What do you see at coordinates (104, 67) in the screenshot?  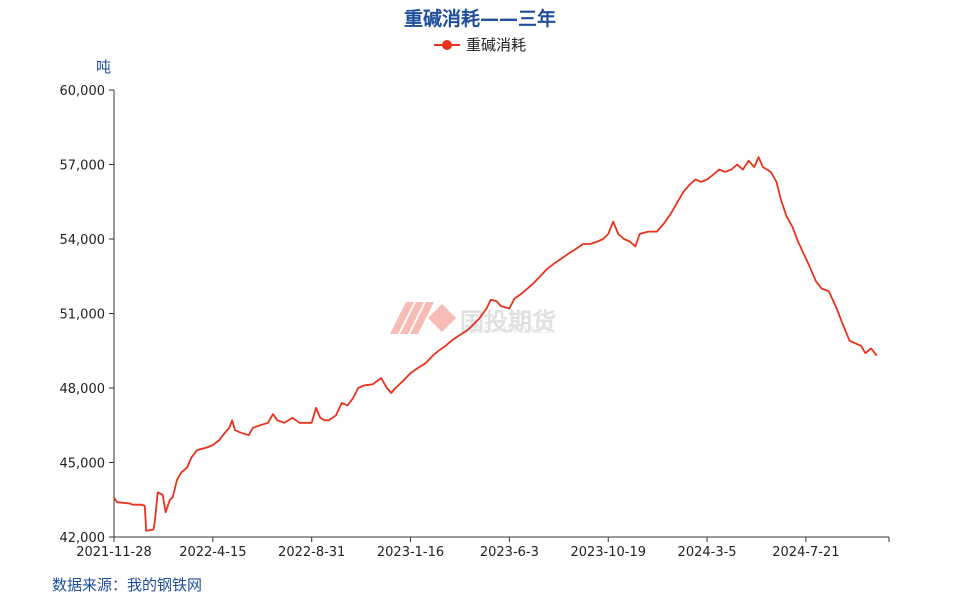 I see `y-axis-unit: 吨` at bounding box center [104, 67].